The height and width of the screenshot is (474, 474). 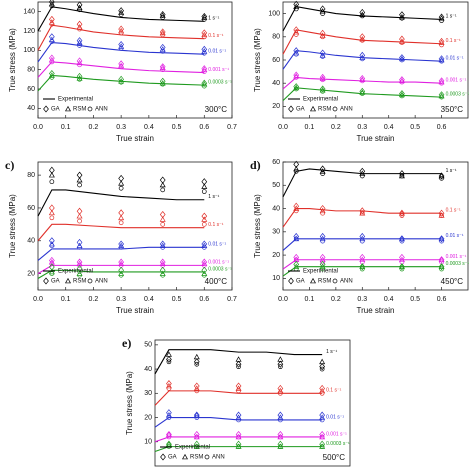 I want to click on temperature-label: 450°C, so click(x=452, y=281).